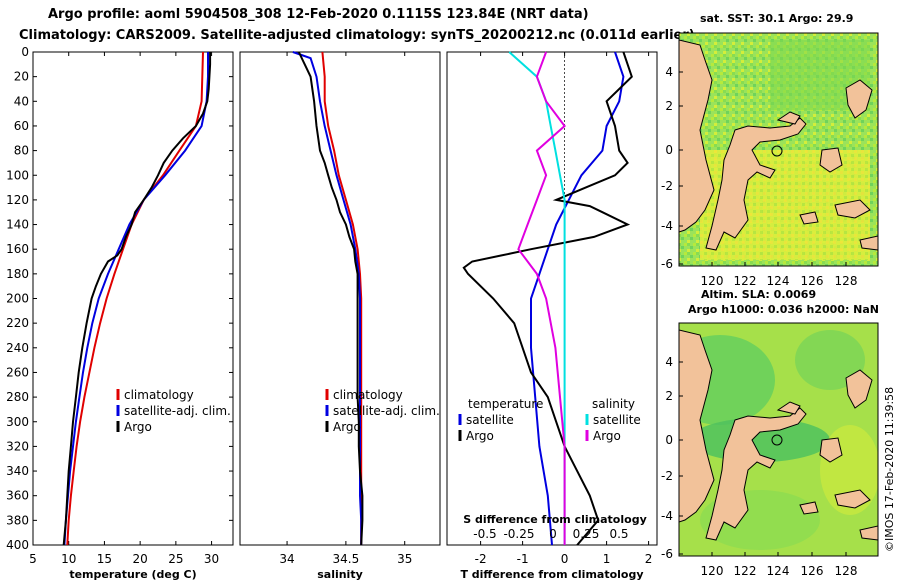  Describe the element at coordinates (17, 348) in the screenshot. I see `y-tick-label: 240` at that location.